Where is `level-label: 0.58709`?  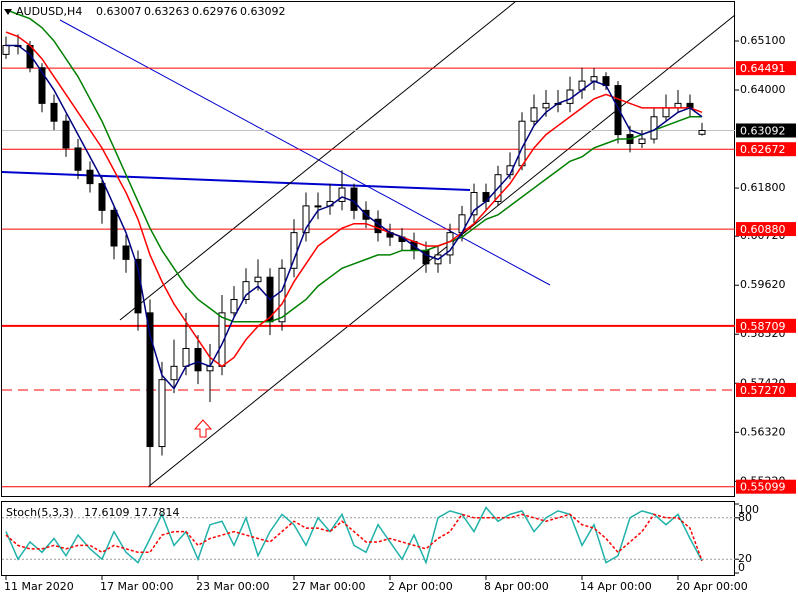
level-label: 0.58709 is located at coordinates (763, 326).